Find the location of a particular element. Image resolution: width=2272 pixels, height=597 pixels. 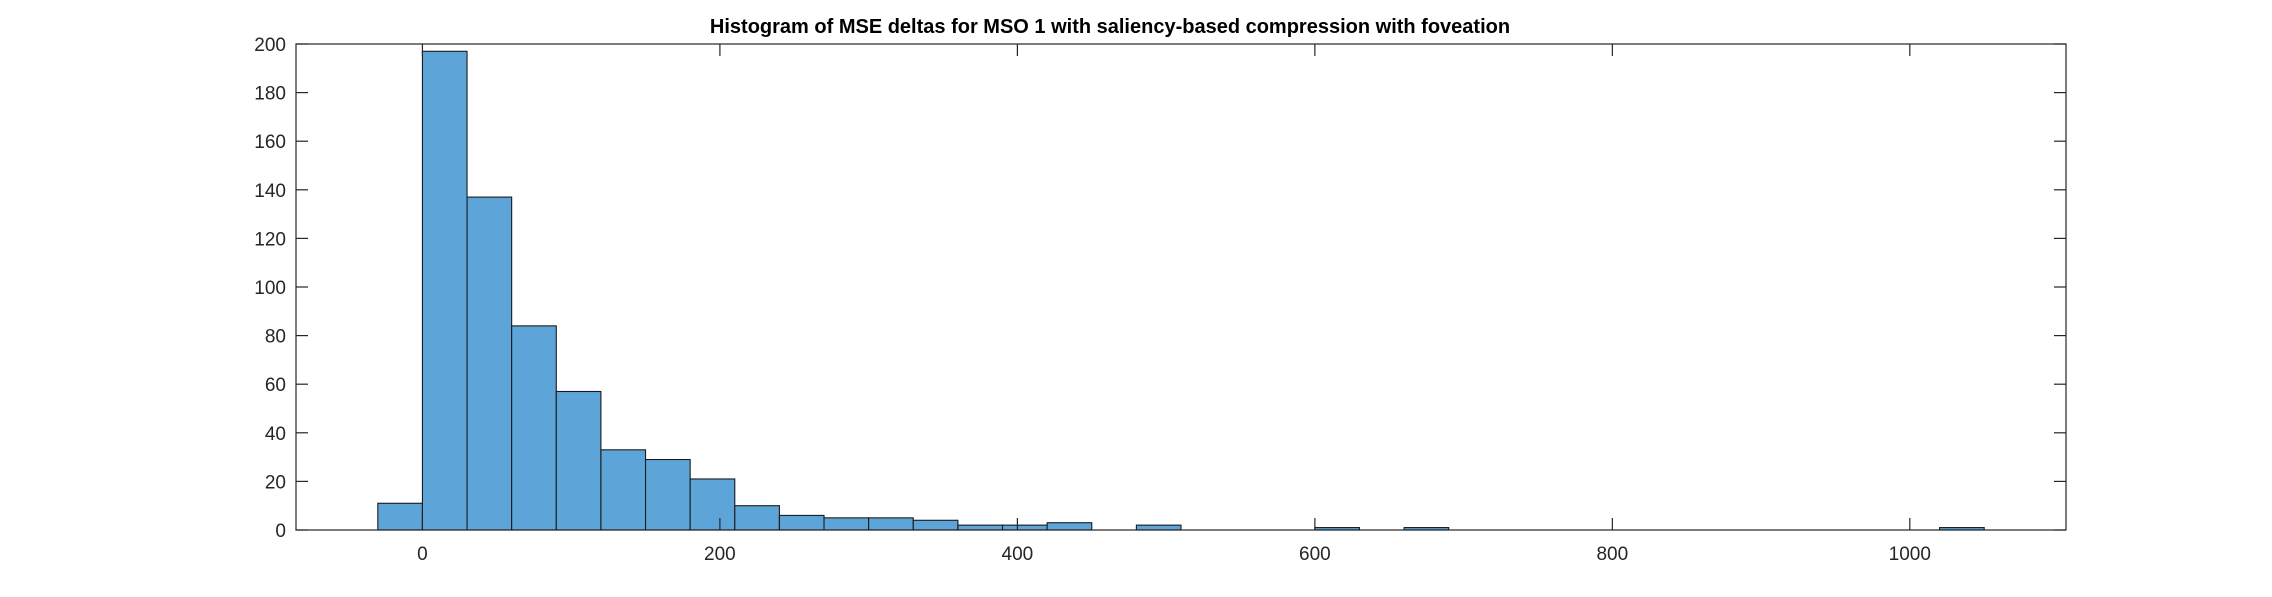

y-tick-label: 160 is located at coordinates (270, 142).